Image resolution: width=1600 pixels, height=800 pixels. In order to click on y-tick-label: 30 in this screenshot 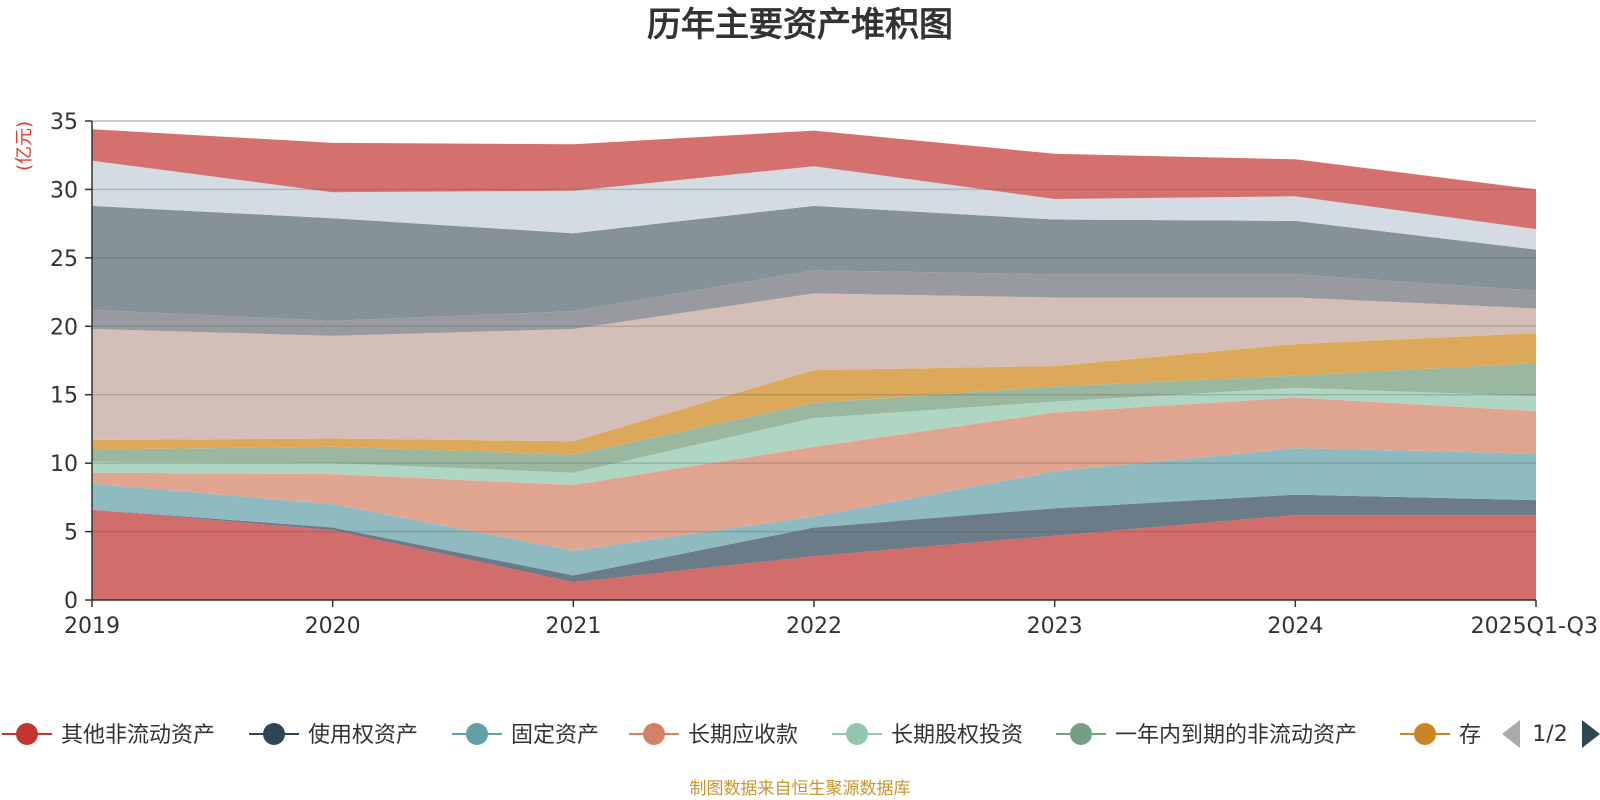, I will do `click(64, 190)`.